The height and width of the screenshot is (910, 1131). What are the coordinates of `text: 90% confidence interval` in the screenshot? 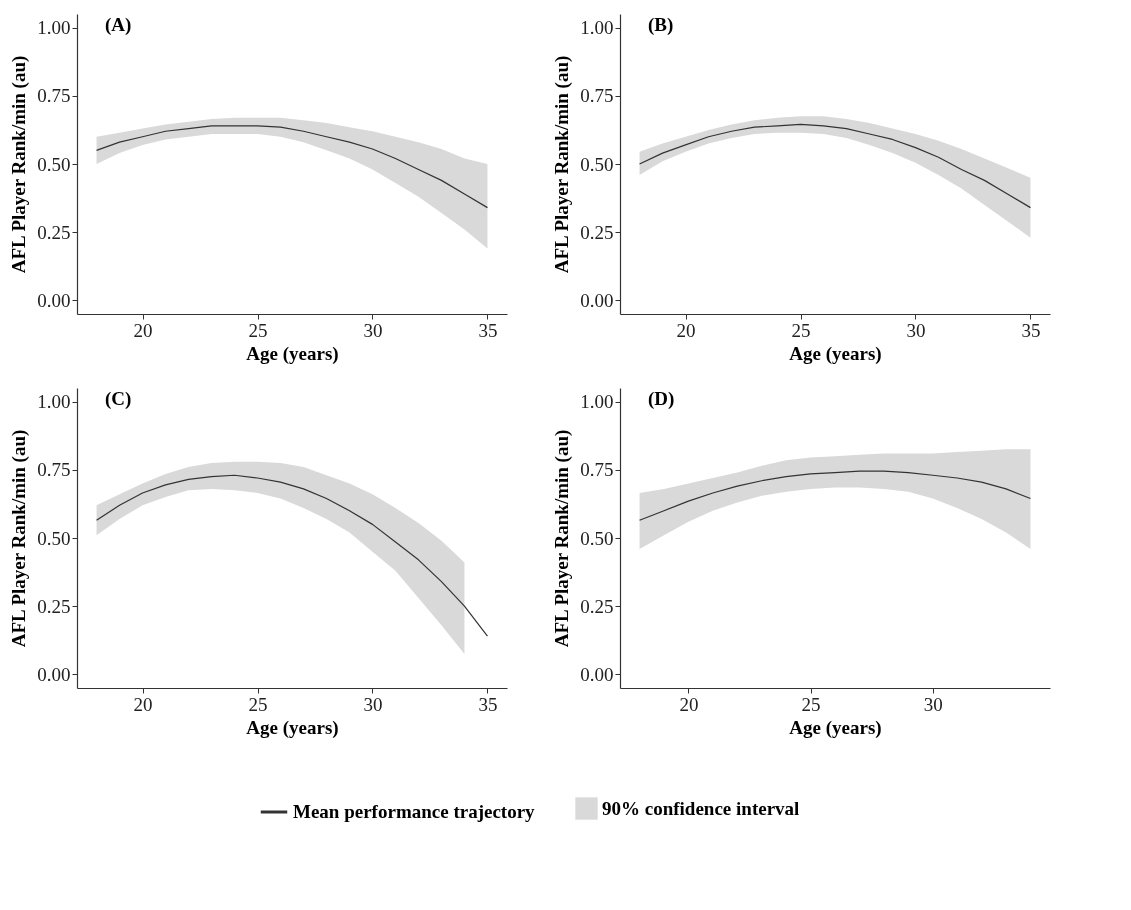 It's located at (701, 808).